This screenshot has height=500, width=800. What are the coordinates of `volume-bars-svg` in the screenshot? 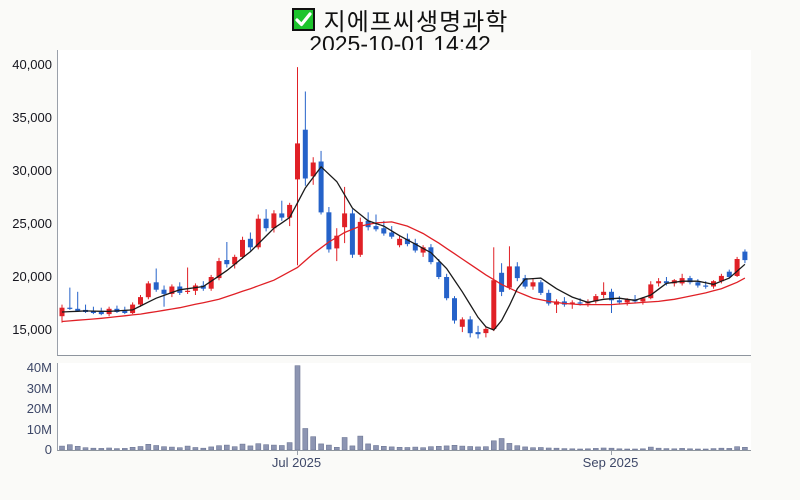 It's located at (403, 407).